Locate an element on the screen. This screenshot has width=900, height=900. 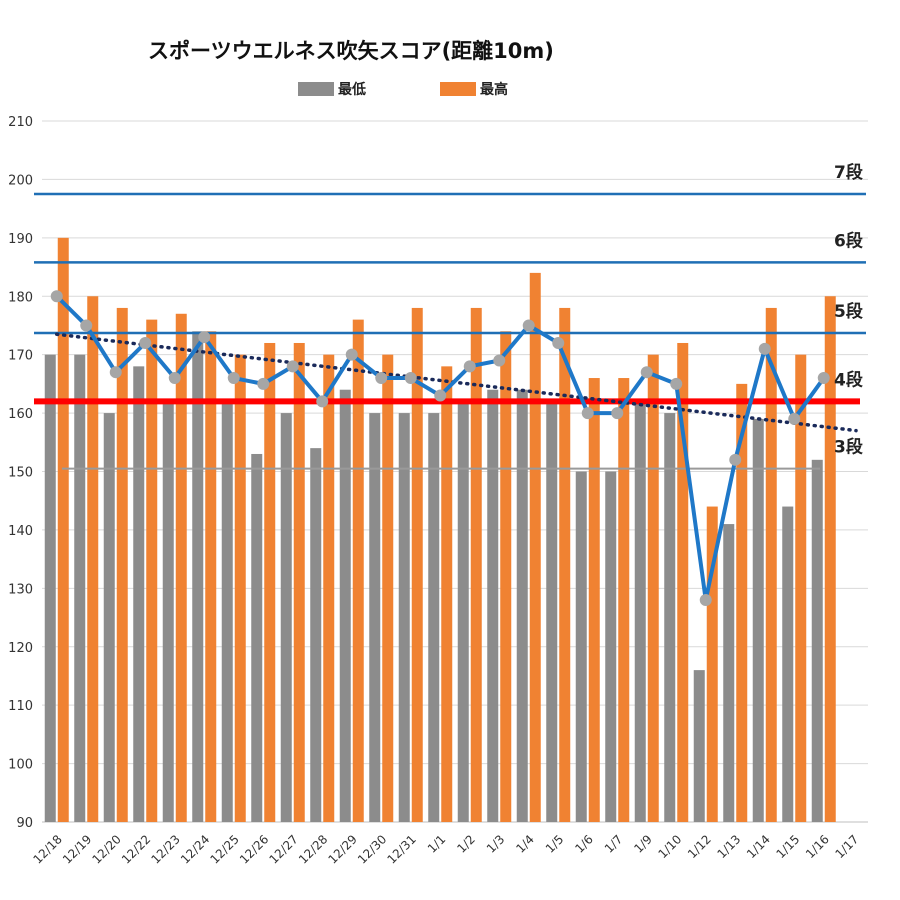
x-tick-label: 1/4 is located at coordinates (525, 844).